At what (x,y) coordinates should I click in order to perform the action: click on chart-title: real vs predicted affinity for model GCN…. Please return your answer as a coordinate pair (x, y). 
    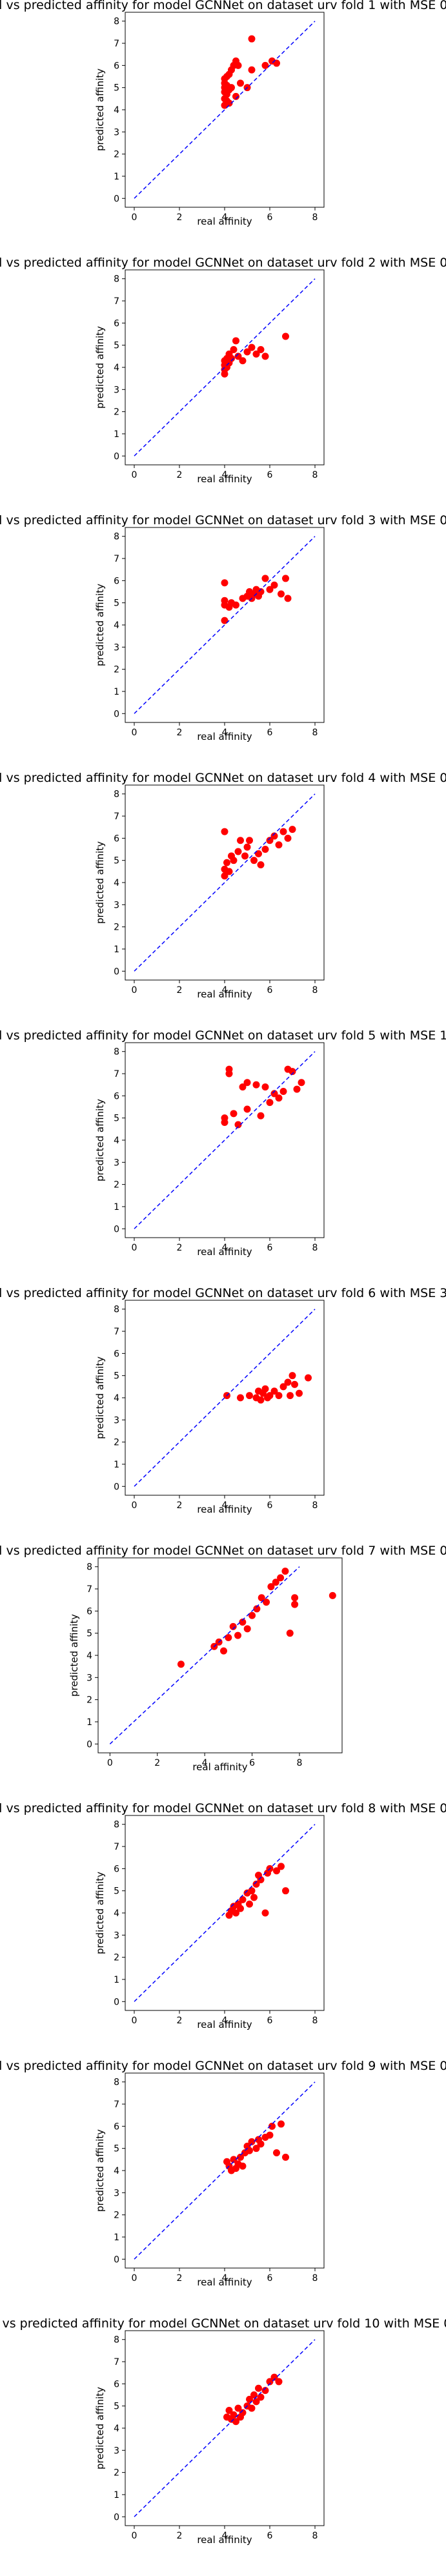
    Looking at the image, I should click on (223, 6).